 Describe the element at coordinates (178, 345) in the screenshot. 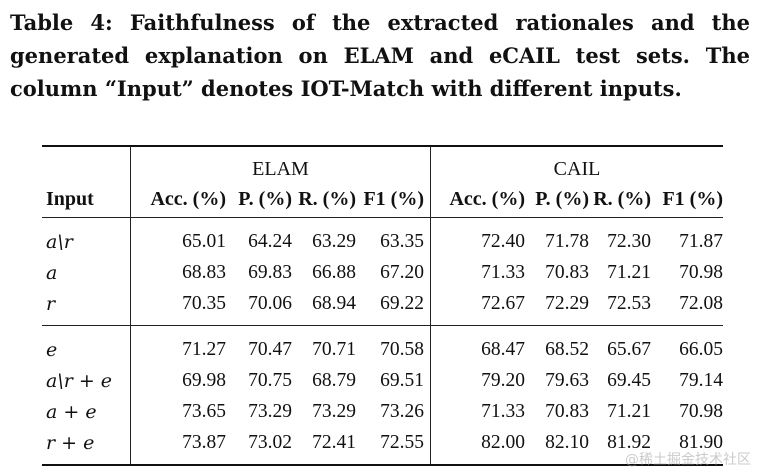

I see `table-cell: 71.27` at that location.